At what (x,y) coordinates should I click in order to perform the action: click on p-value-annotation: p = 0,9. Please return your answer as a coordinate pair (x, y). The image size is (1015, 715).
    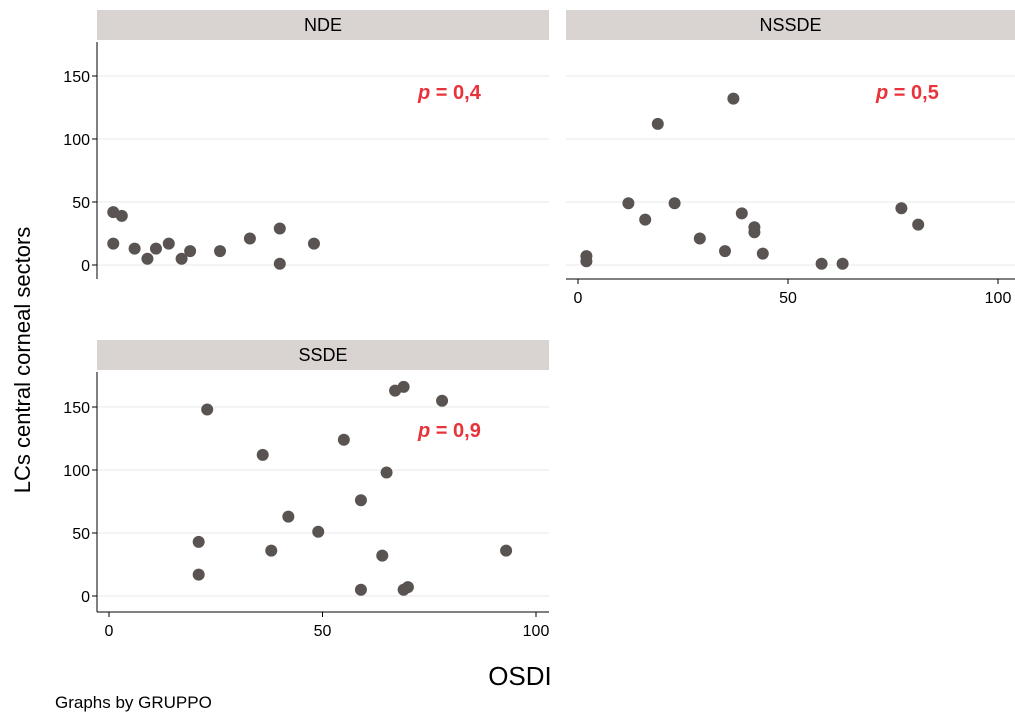
    Looking at the image, I should click on (449, 431).